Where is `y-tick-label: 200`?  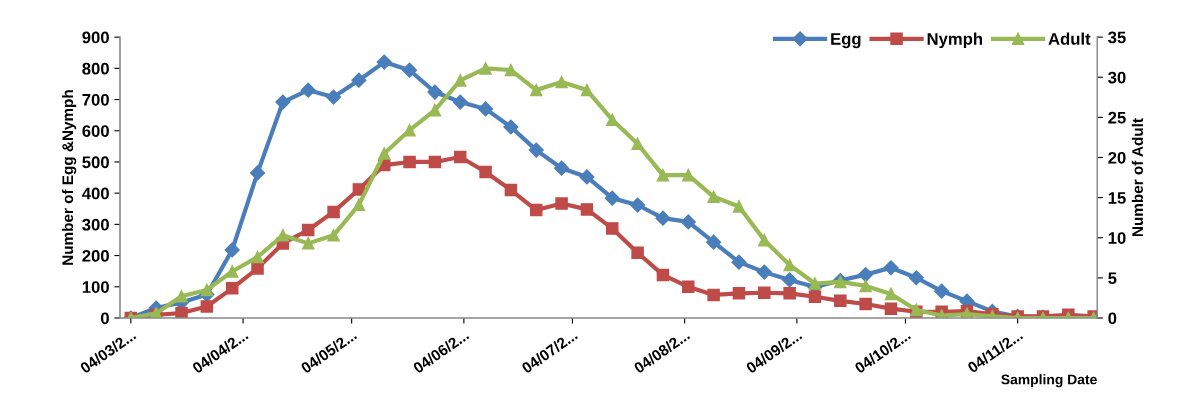 y-tick-label: 200 is located at coordinates (95, 255).